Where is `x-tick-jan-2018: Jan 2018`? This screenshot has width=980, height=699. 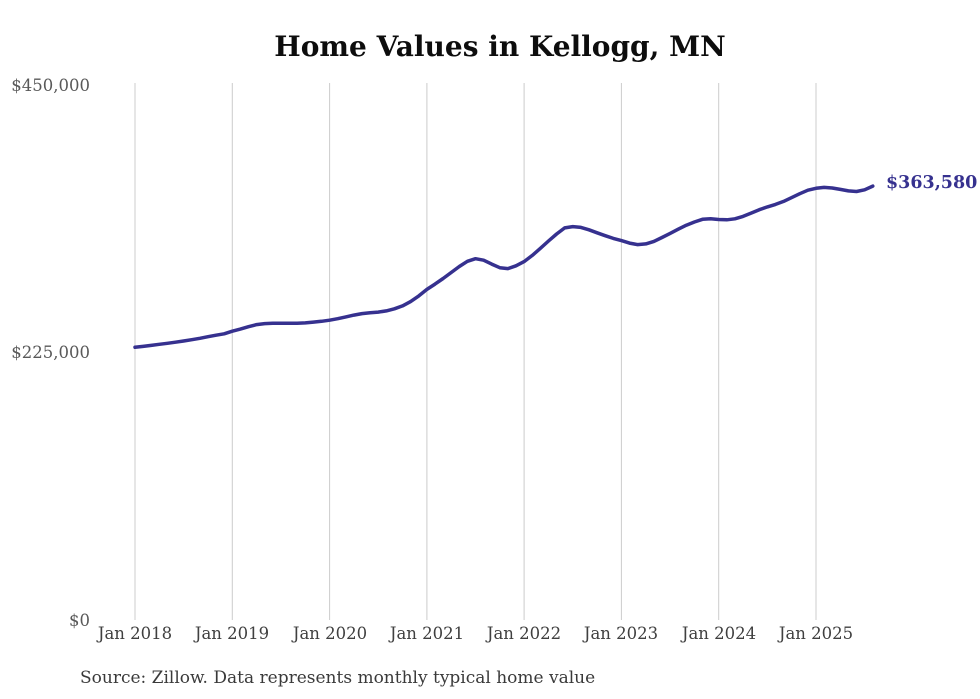 x-tick-jan-2018: Jan 2018 is located at coordinates (134, 633).